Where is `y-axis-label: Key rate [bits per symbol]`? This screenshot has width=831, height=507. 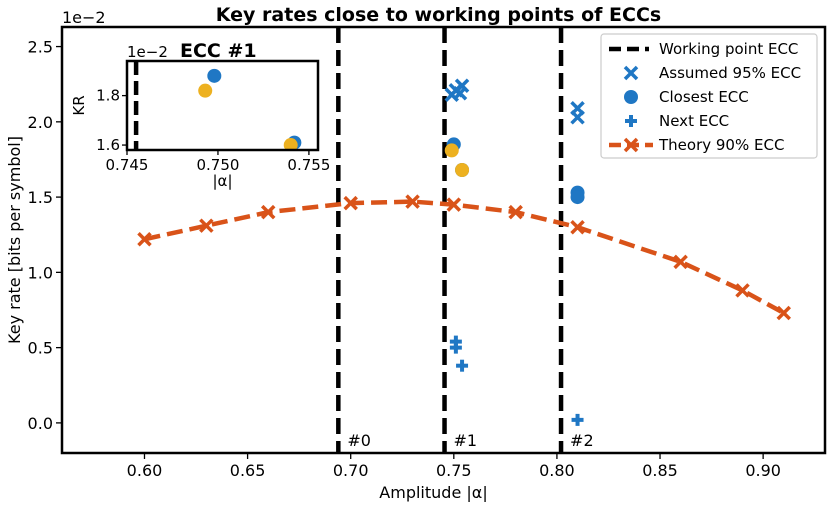
y-axis-label: Key rate [bits per symbol] is located at coordinates (14, 240).